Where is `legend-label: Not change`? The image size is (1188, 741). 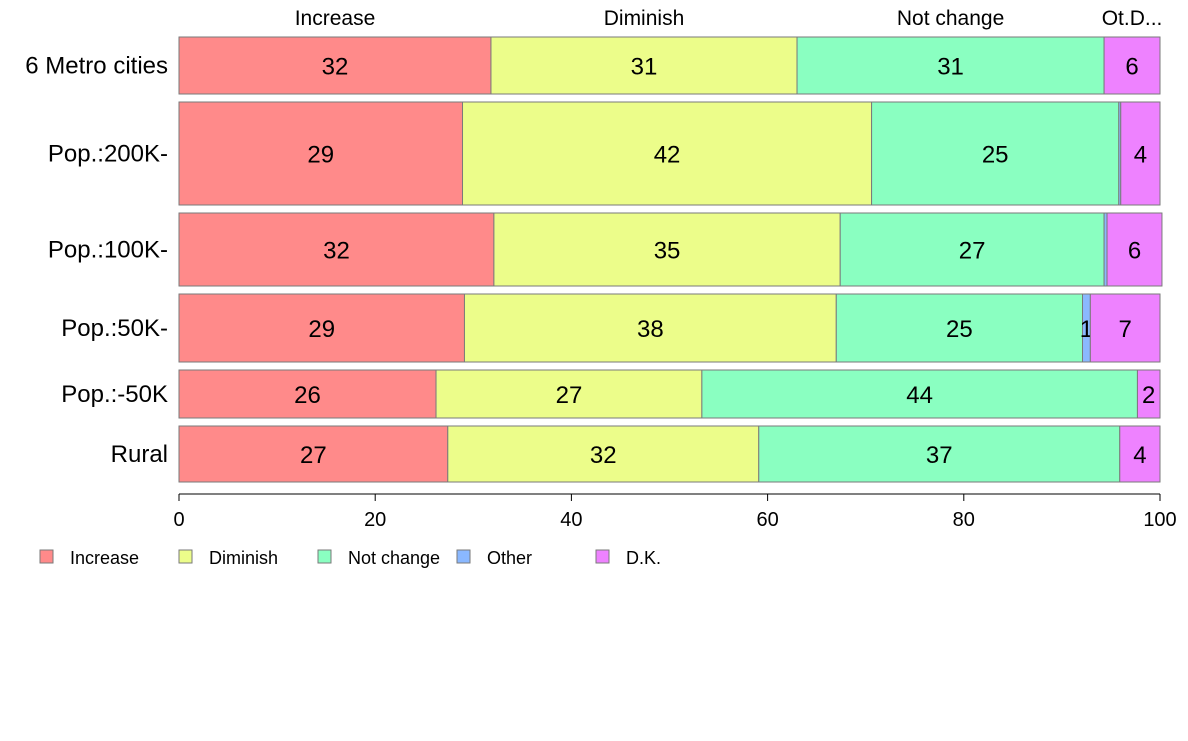
legend-label: Not change is located at coordinates (394, 558).